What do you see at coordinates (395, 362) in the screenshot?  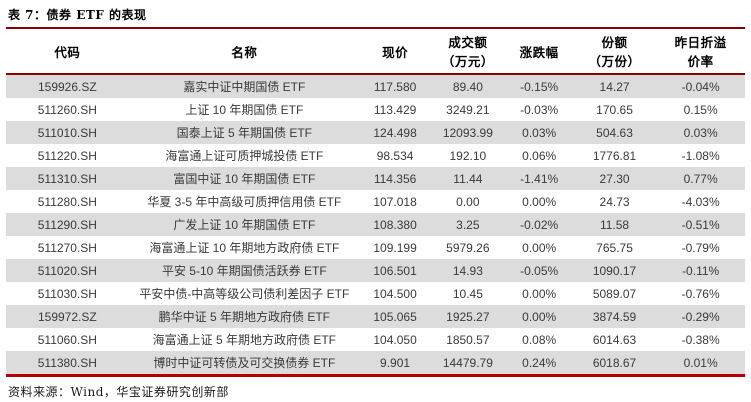 I see `price-cell: 9.901` at bounding box center [395, 362].